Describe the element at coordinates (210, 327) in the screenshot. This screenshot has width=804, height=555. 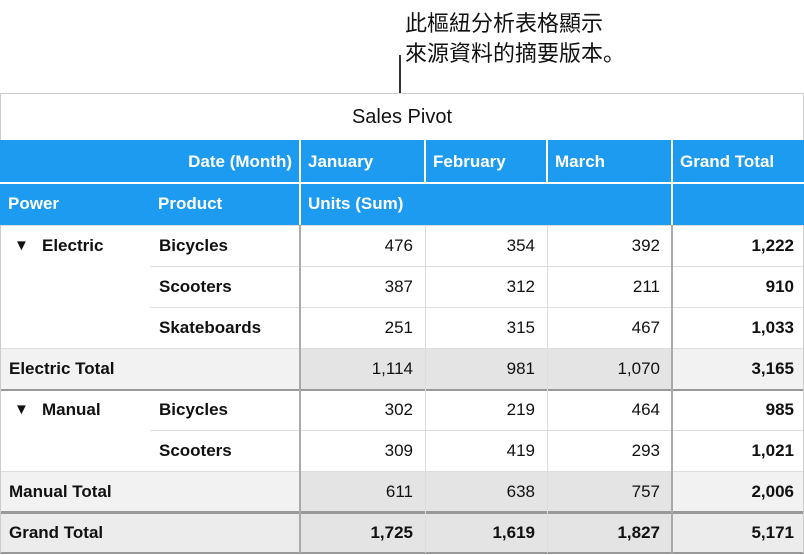
I see `product-label: Skateboards` at that location.